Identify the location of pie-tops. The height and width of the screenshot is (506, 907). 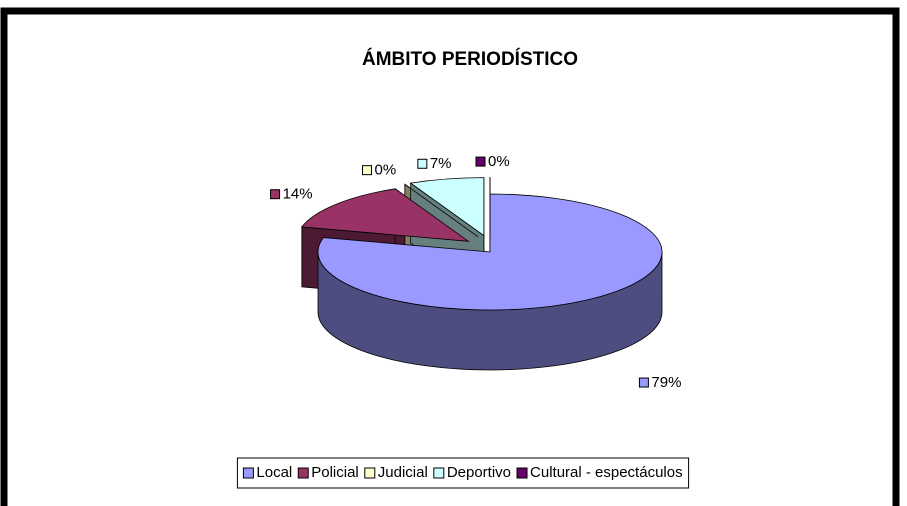
(482, 244).